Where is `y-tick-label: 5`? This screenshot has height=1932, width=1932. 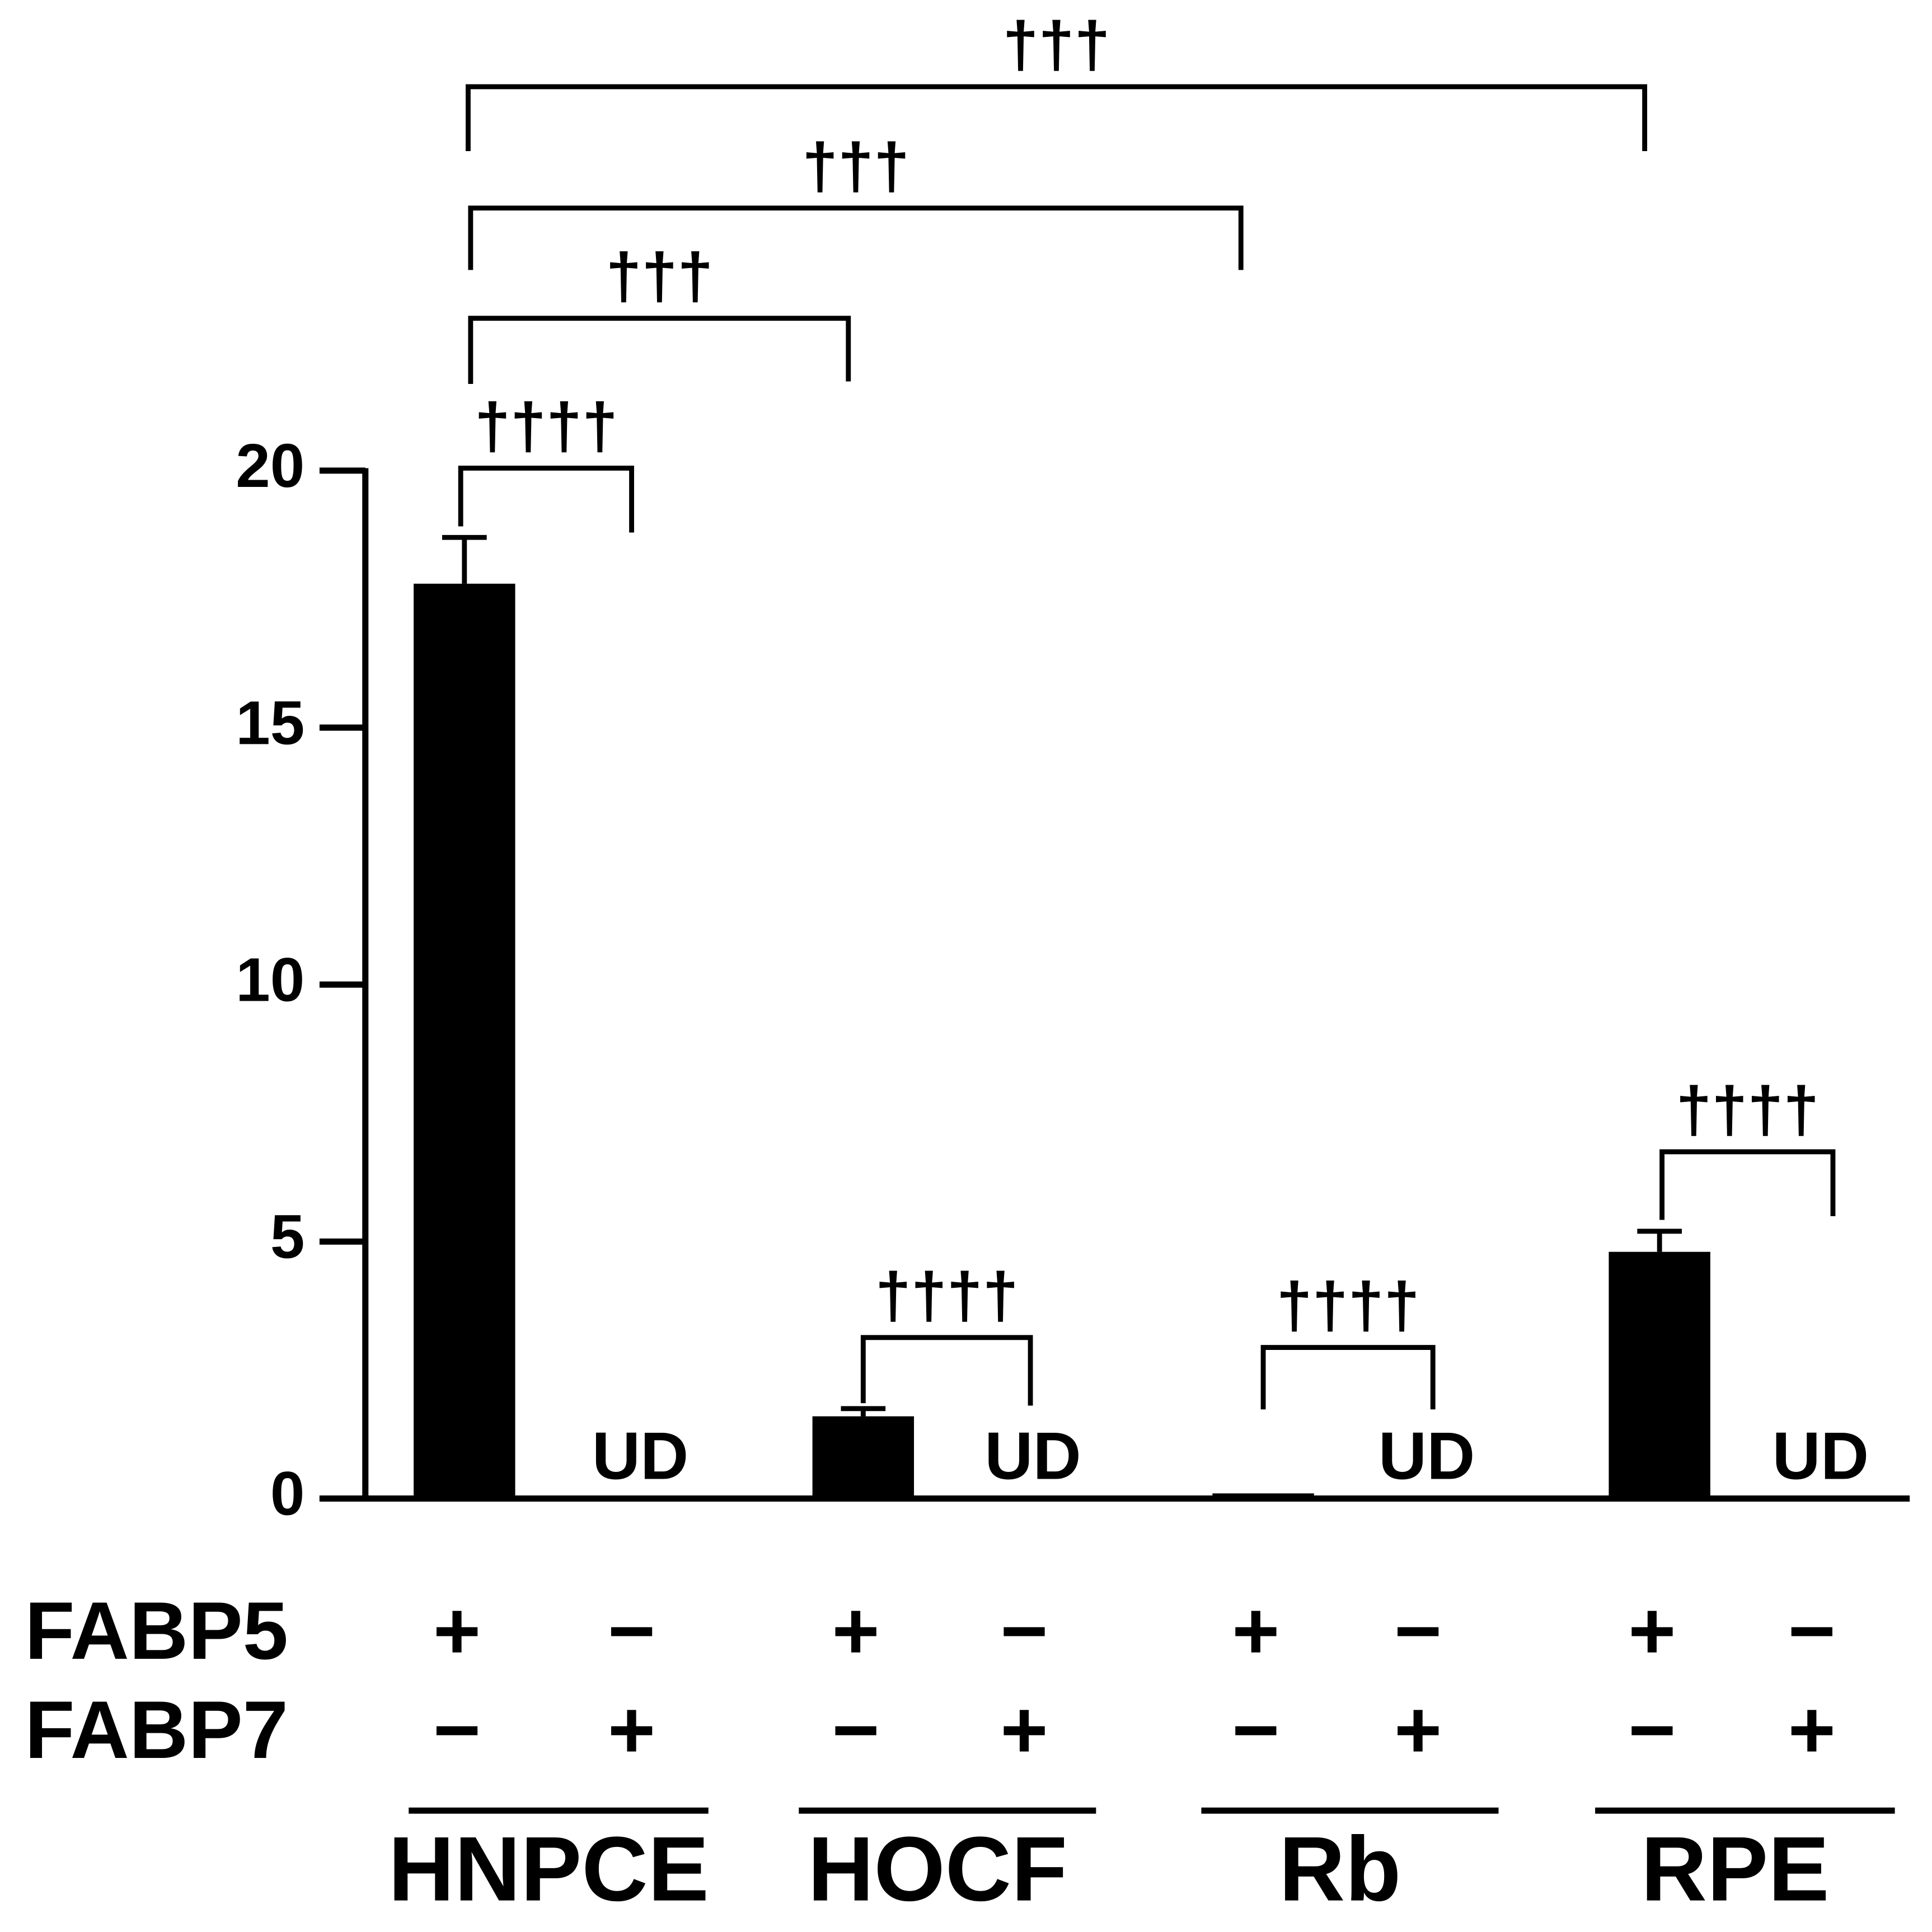
y-tick-label: 5 is located at coordinates (287, 1237).